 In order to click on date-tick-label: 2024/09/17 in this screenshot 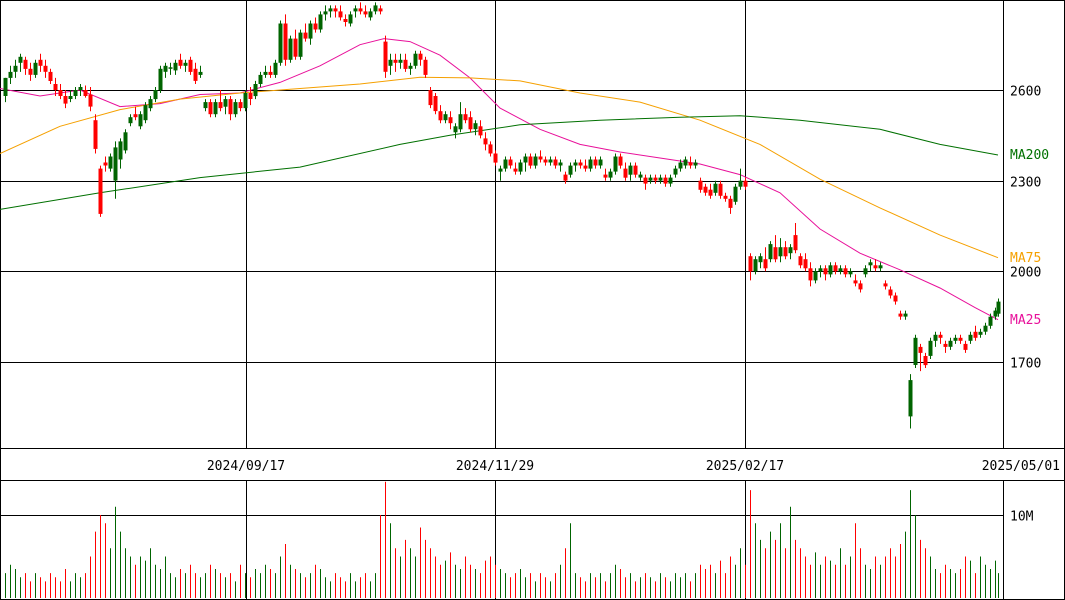, I will do `click(246, 466)`.